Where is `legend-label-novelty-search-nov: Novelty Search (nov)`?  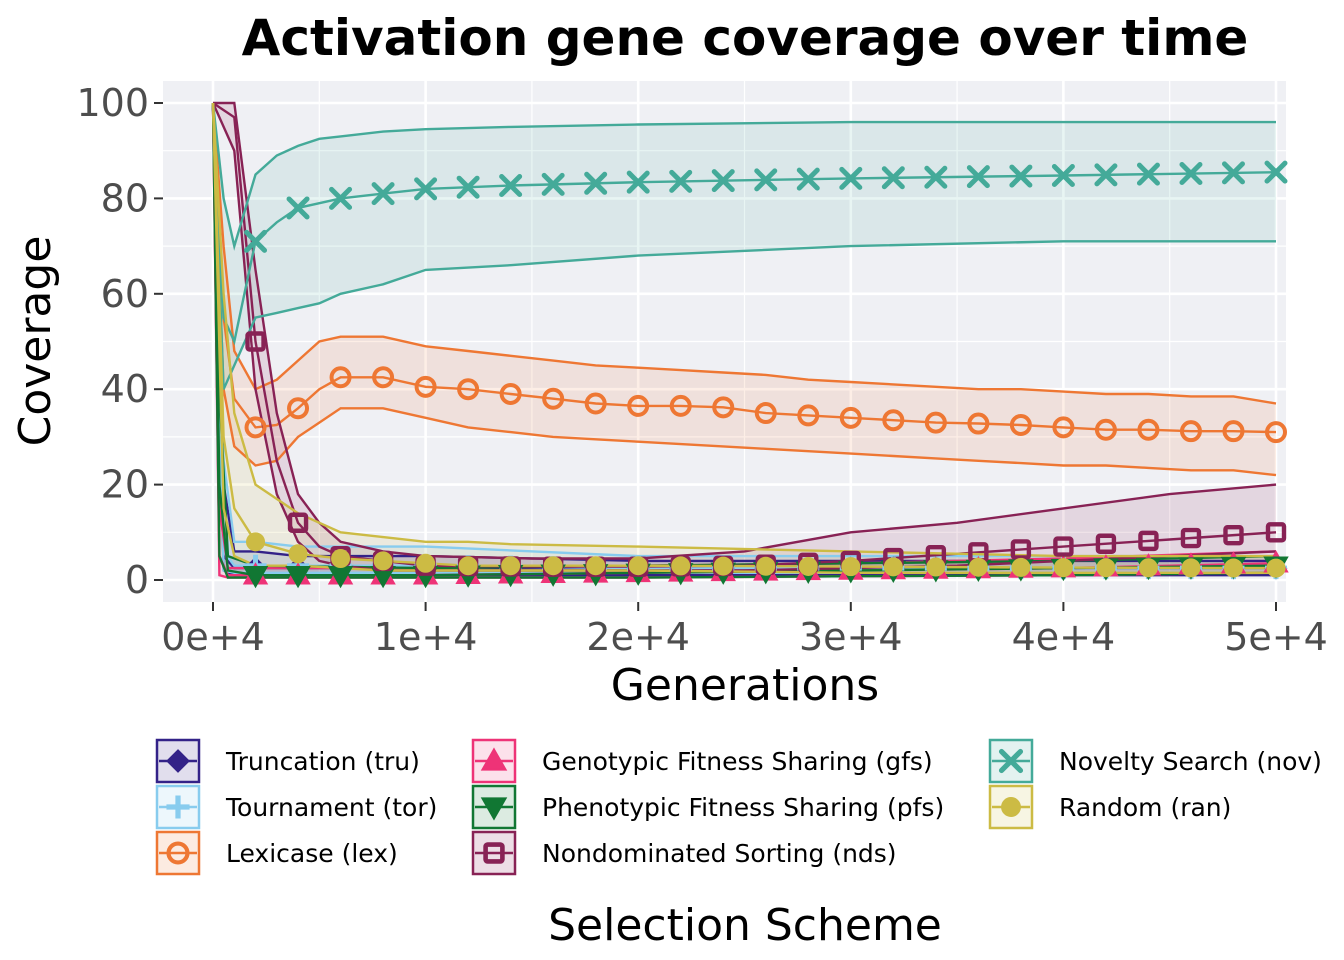 legend-label-novelty-search-nov: Novelty Search (nov) is located at coordinates (1190, 761).